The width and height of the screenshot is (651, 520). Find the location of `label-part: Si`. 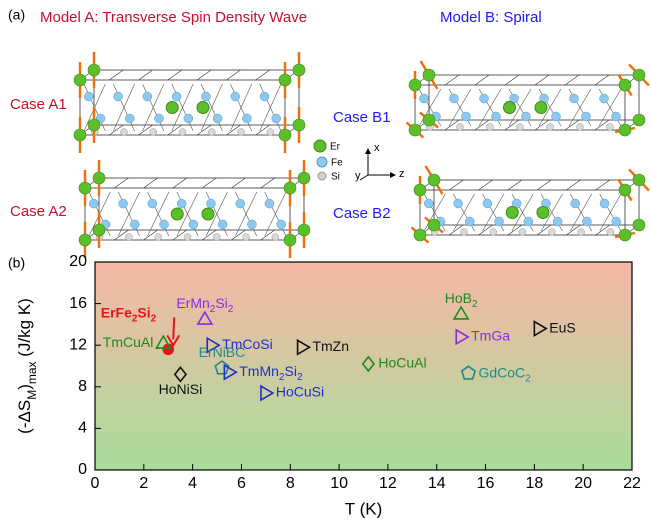

label-part: Si is located at coordinates (290, 371).